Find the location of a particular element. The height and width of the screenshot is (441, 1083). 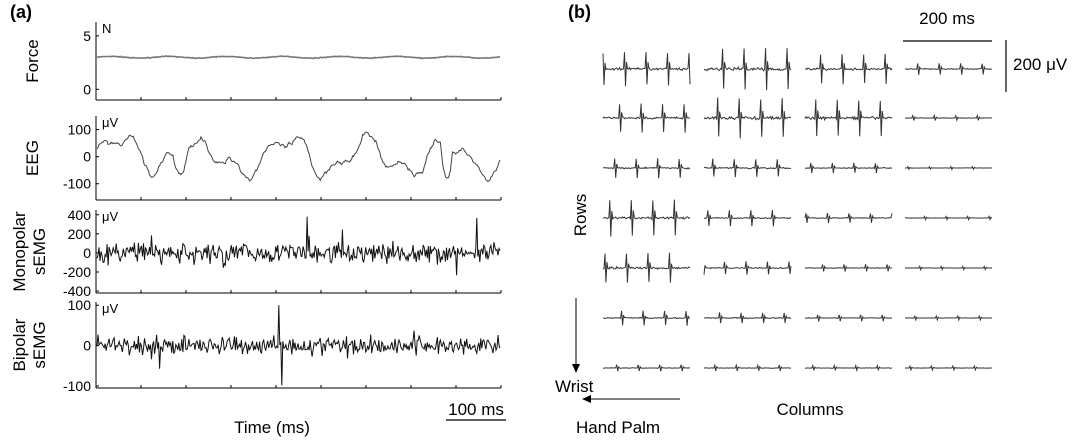

subplot-2: 400 200 0 -200 -400 μV Monopolar sEMG is located at coordinates (256, 253).